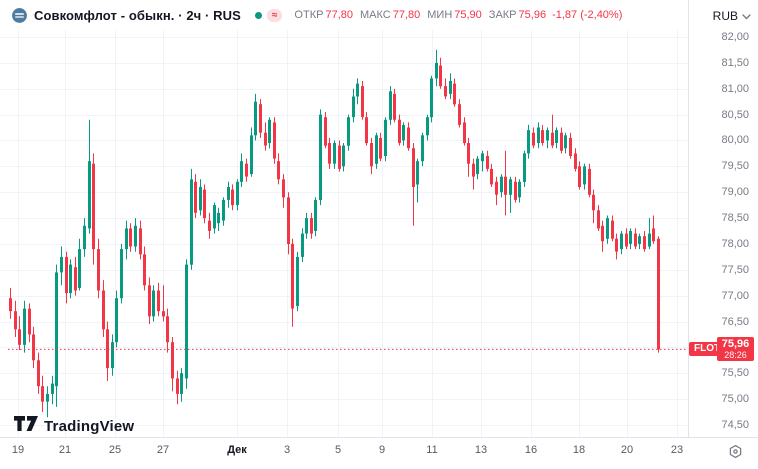 This screenshot has height=469, width=758. What do you see at coordinates (735, 37) in the screenshot?
I see `price-tick-label: 82,00` at bounding box center [735, 37].